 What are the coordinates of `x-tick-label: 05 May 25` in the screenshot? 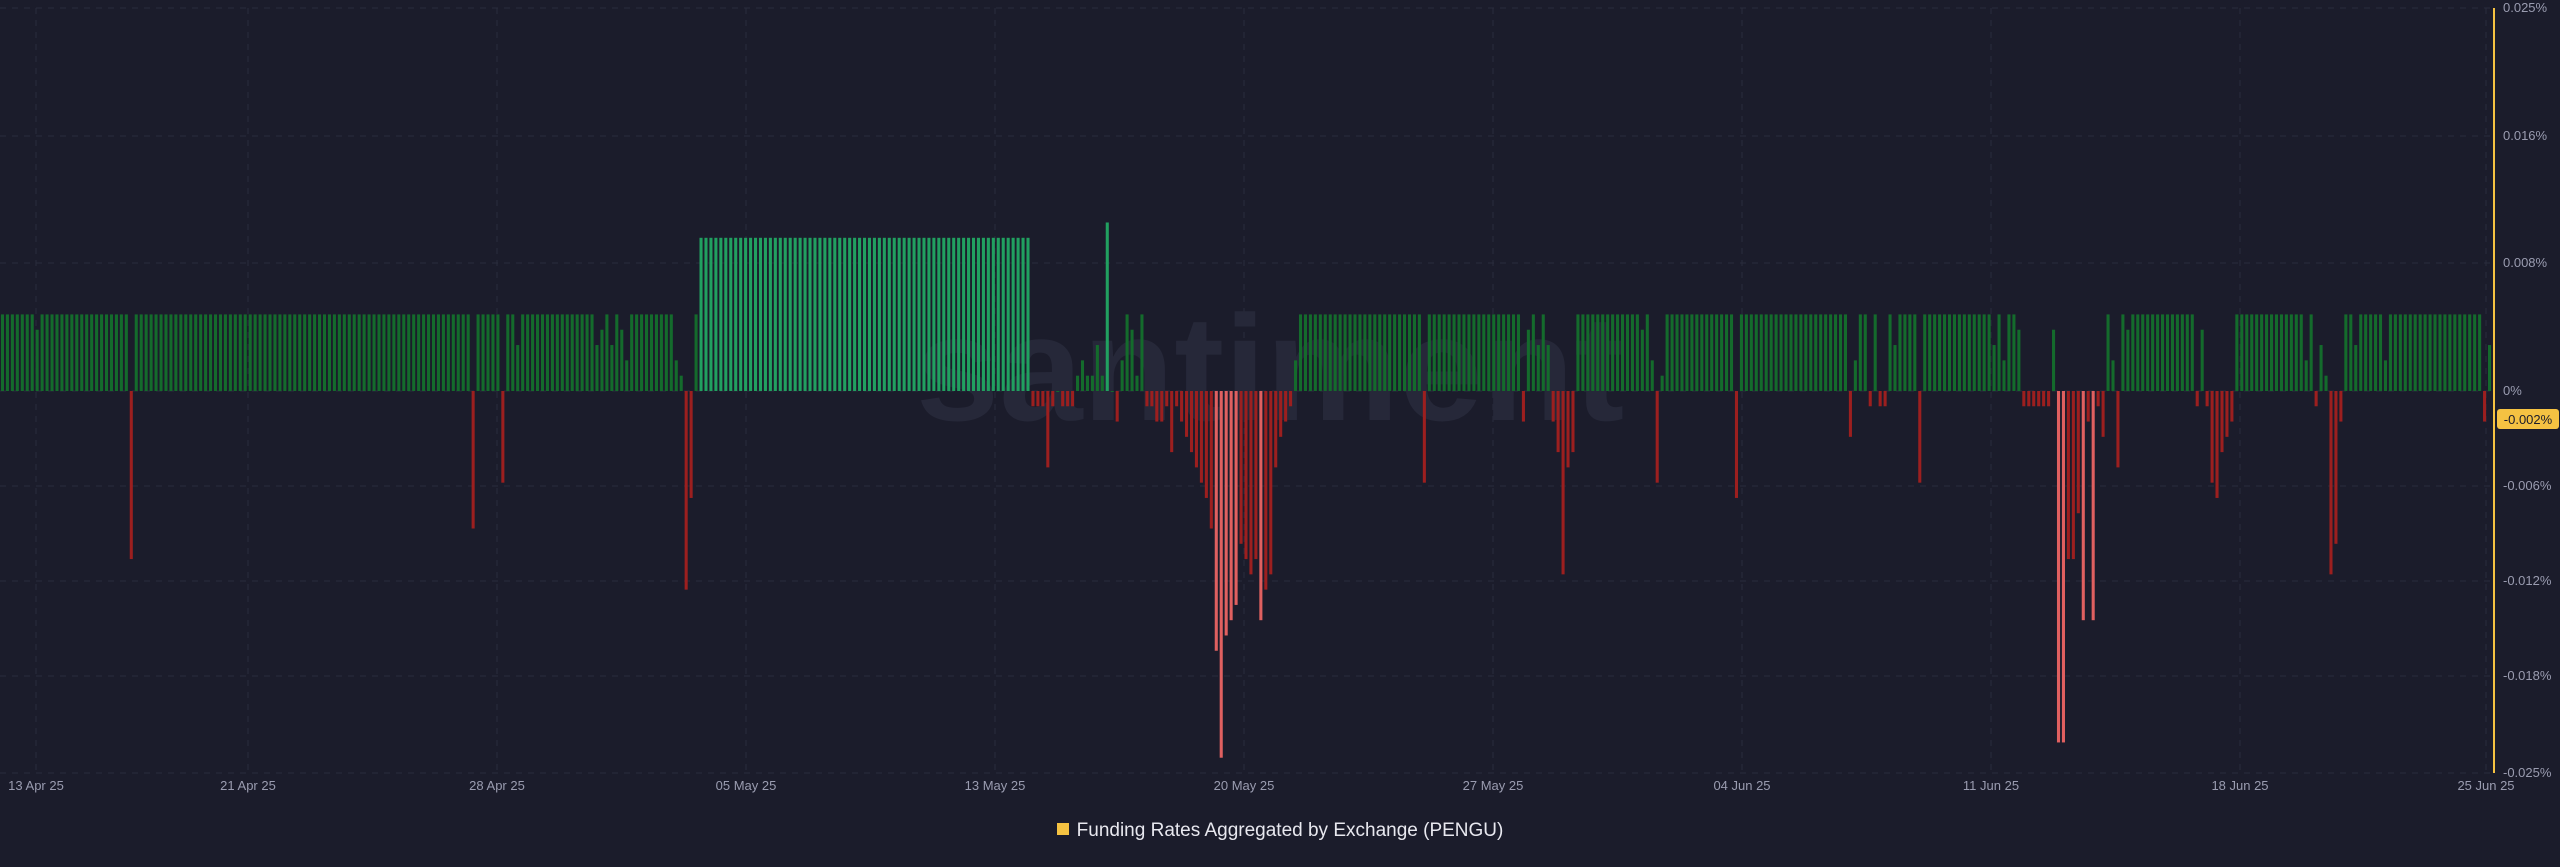 It's located at (746, 785).